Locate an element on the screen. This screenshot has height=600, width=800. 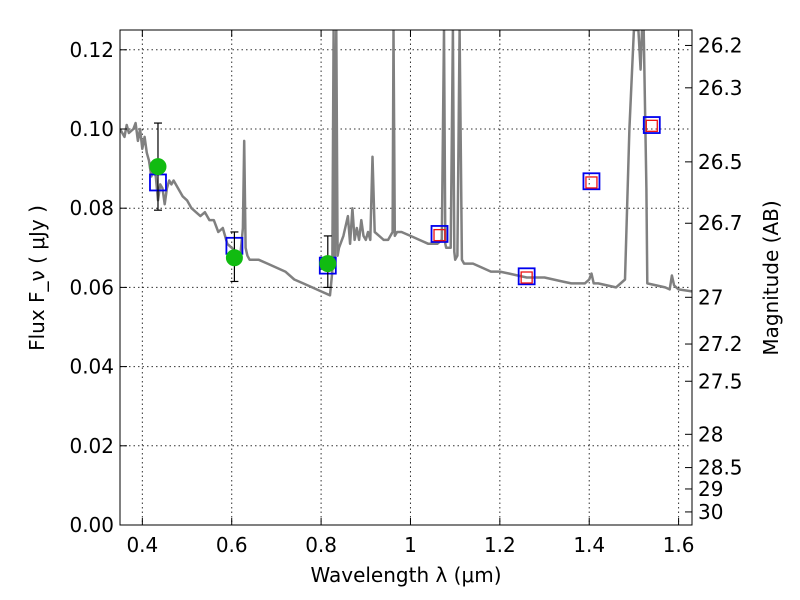
x-tick-label: 1 is located at coordinates (410, 545).